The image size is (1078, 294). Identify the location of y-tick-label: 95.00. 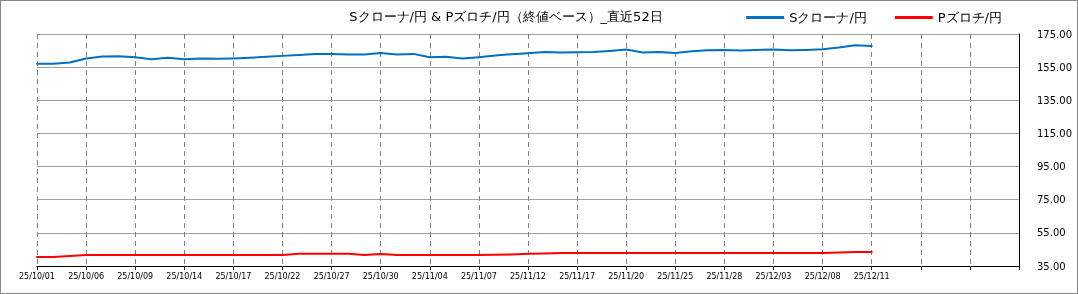
(1051, 167).